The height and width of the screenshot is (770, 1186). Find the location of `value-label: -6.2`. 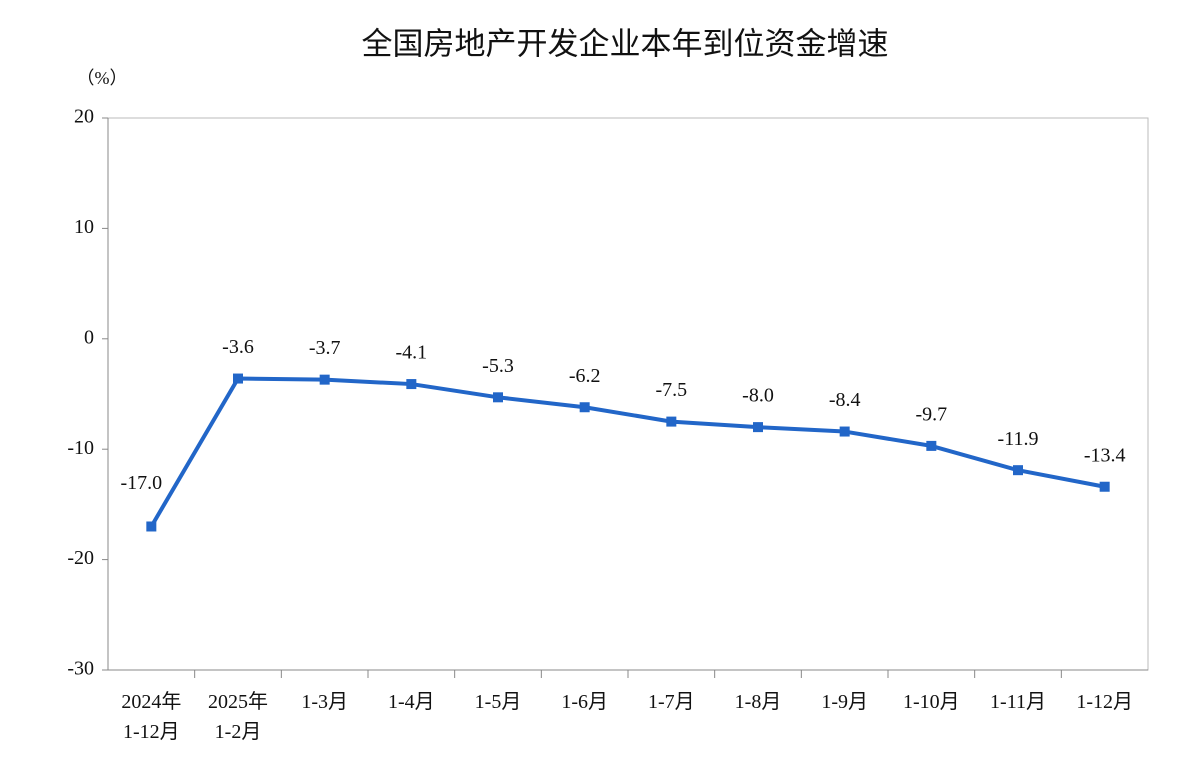

value-label: -6.2 is located at coordinates (585, 376).